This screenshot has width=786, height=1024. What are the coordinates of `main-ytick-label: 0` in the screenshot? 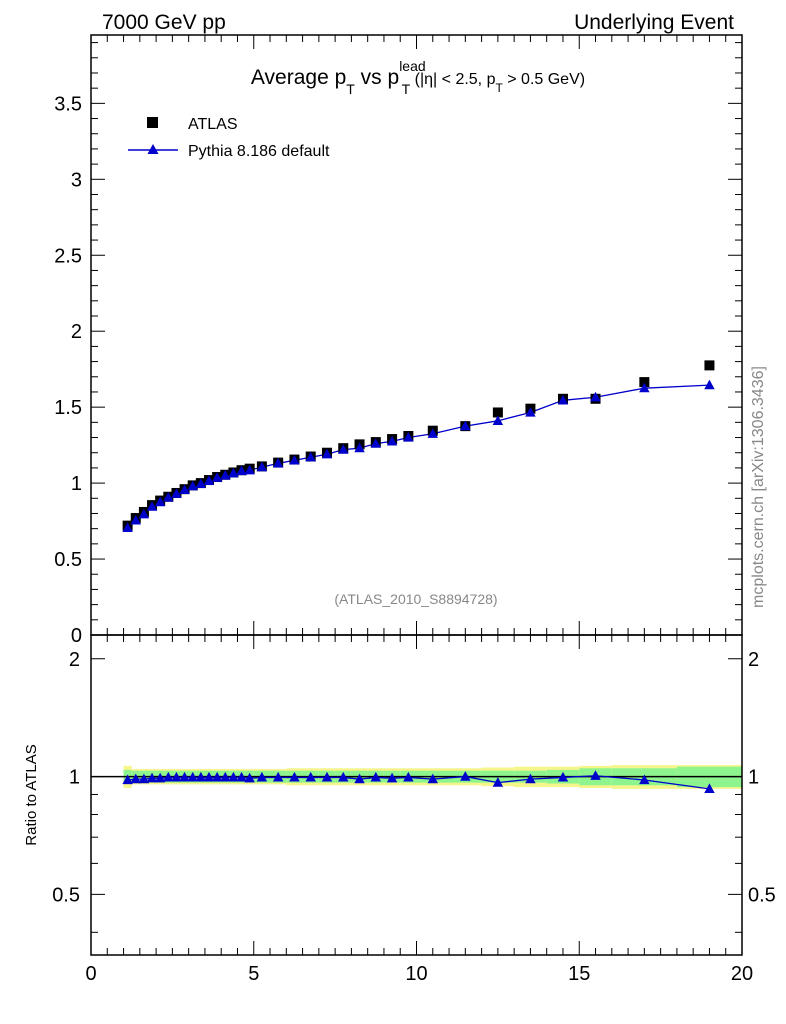 It's located at (76, 636).